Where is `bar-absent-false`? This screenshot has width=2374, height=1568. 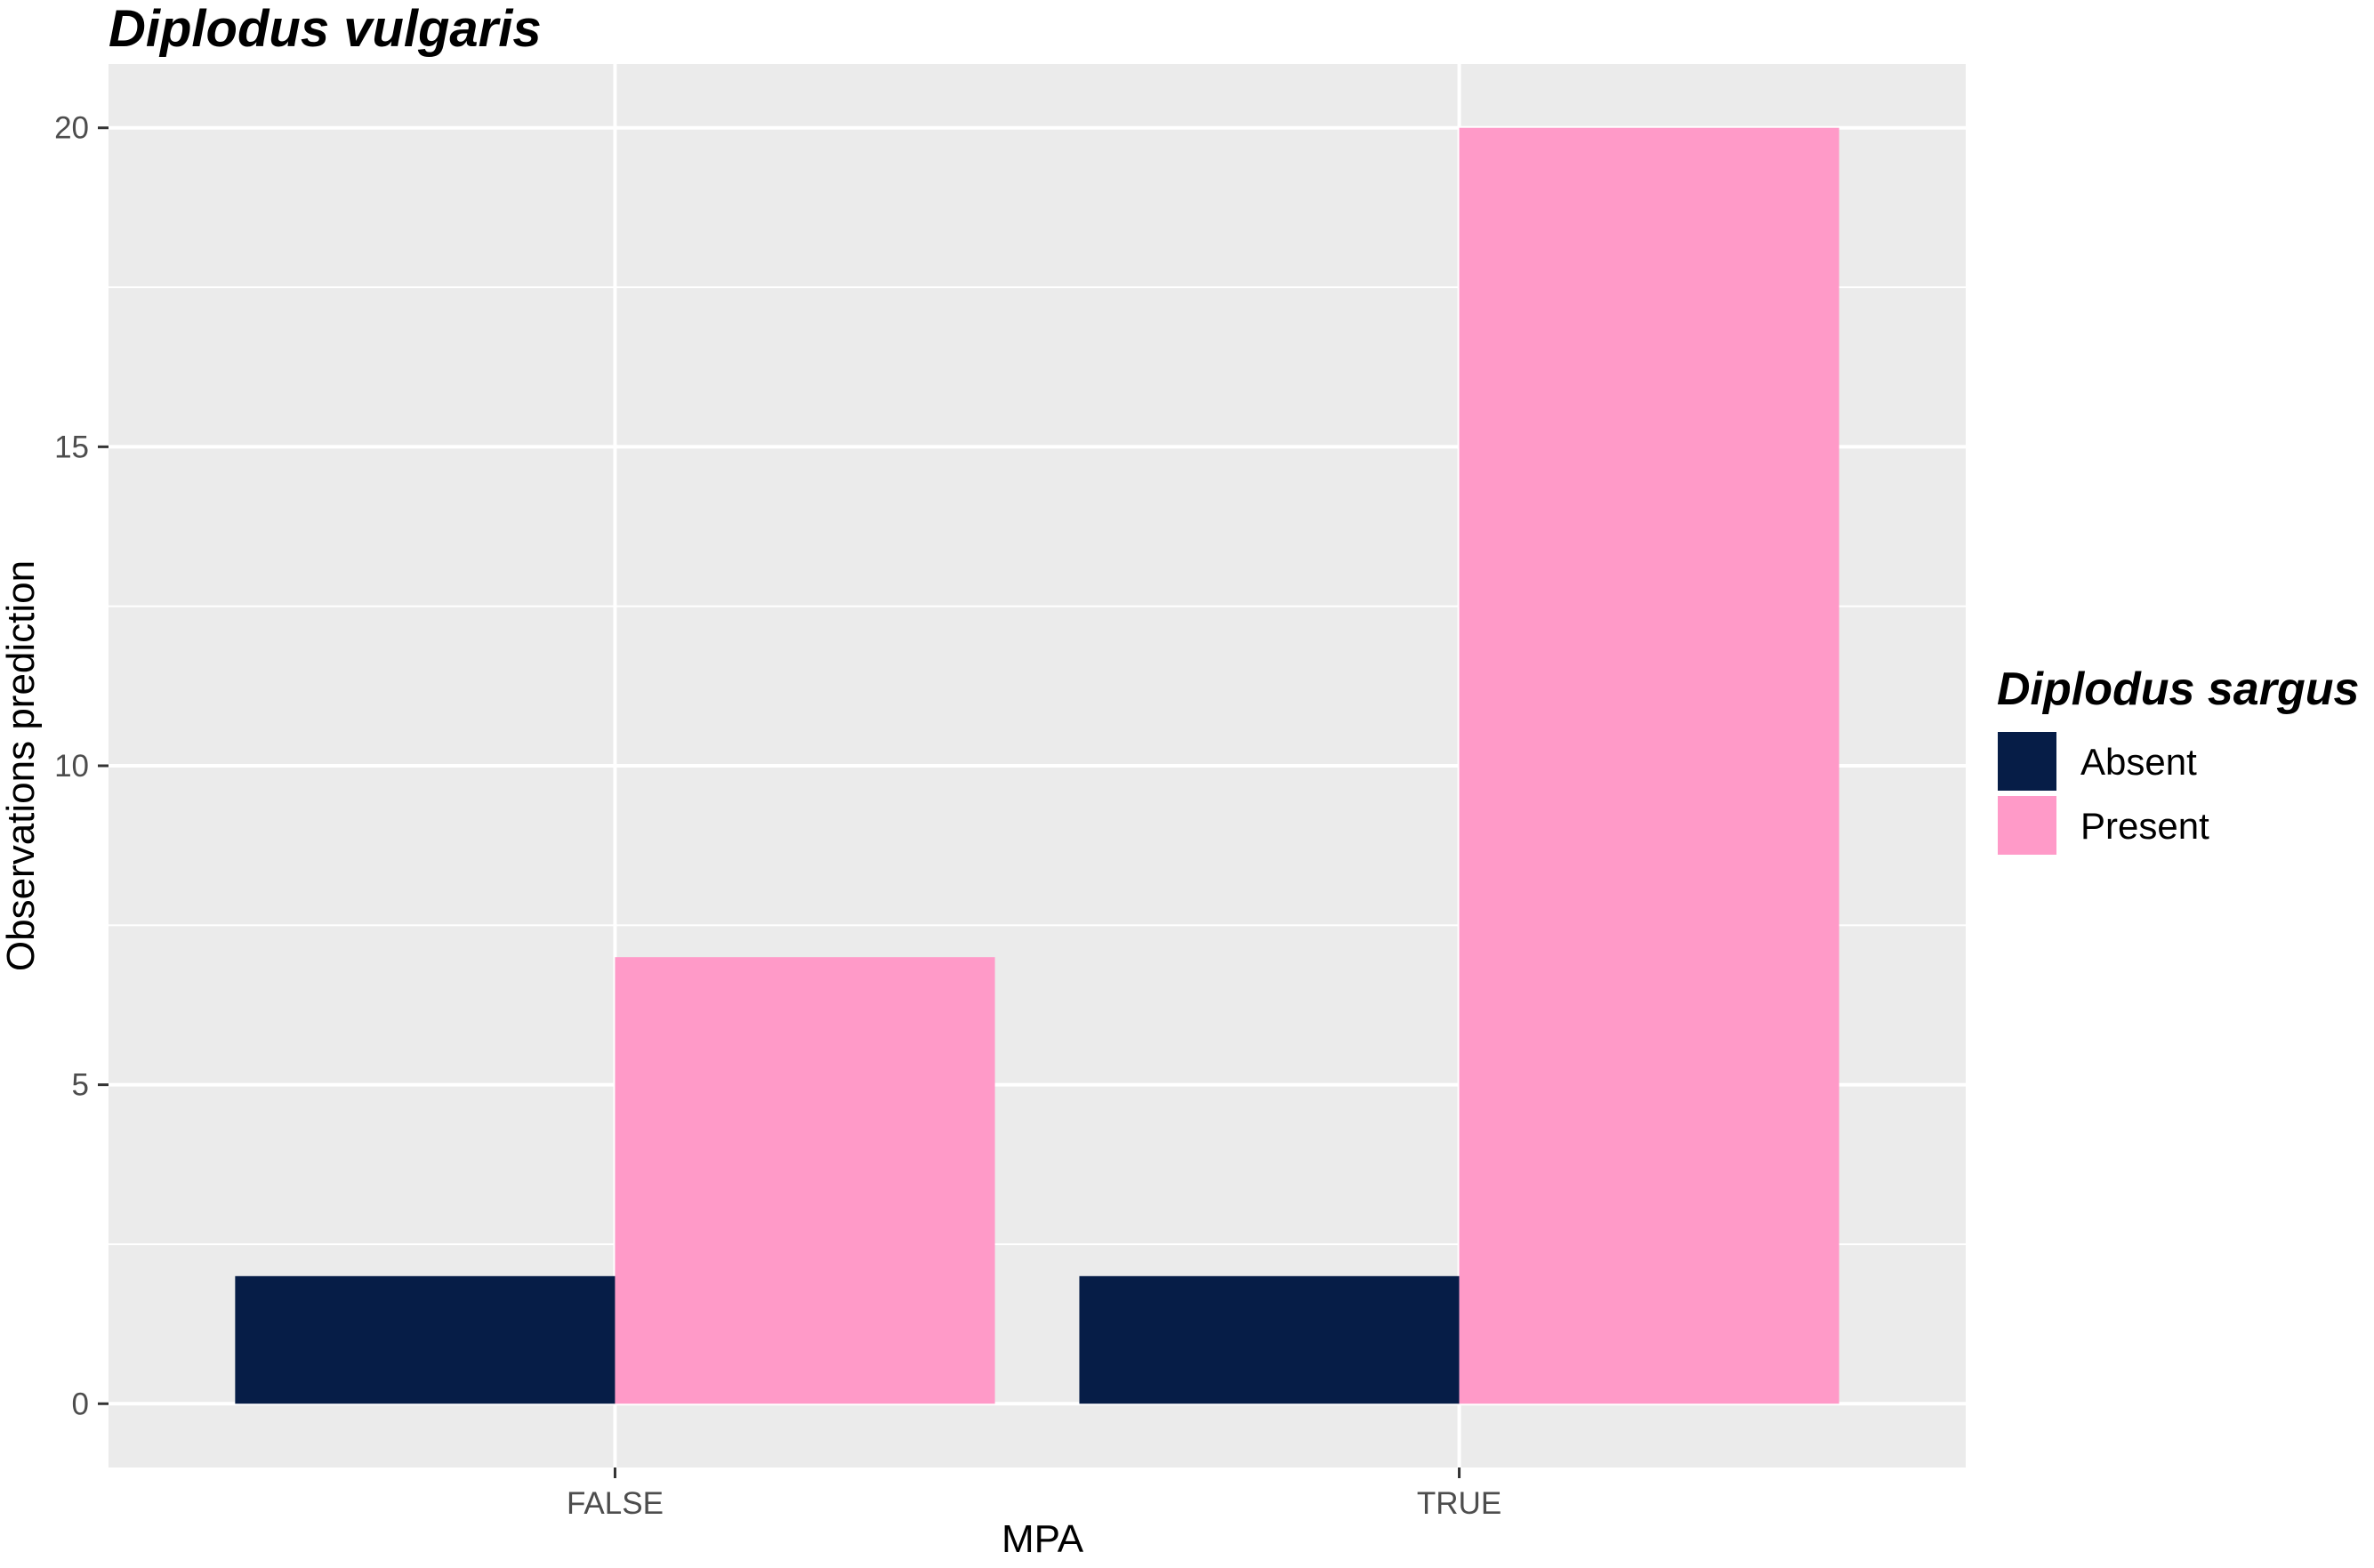 bar-absent-false is located at coordinates (426, 1339).